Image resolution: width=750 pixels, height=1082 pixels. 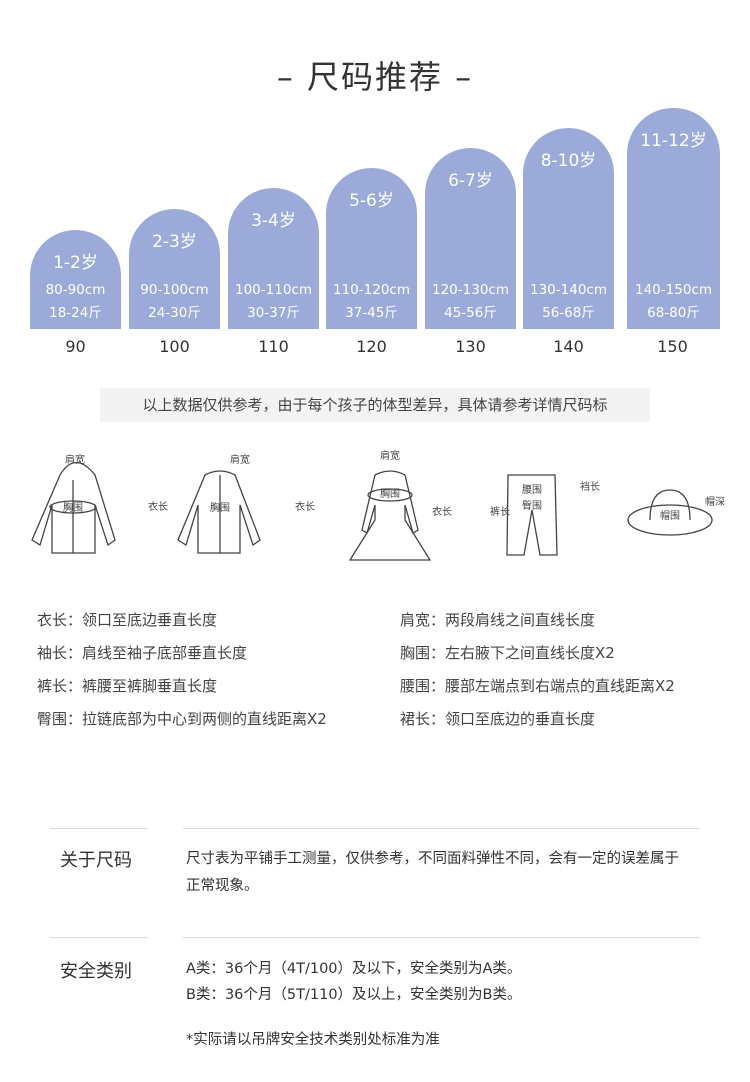 I want to click on height-range: 130-140cm, so click(x=568, y=290).